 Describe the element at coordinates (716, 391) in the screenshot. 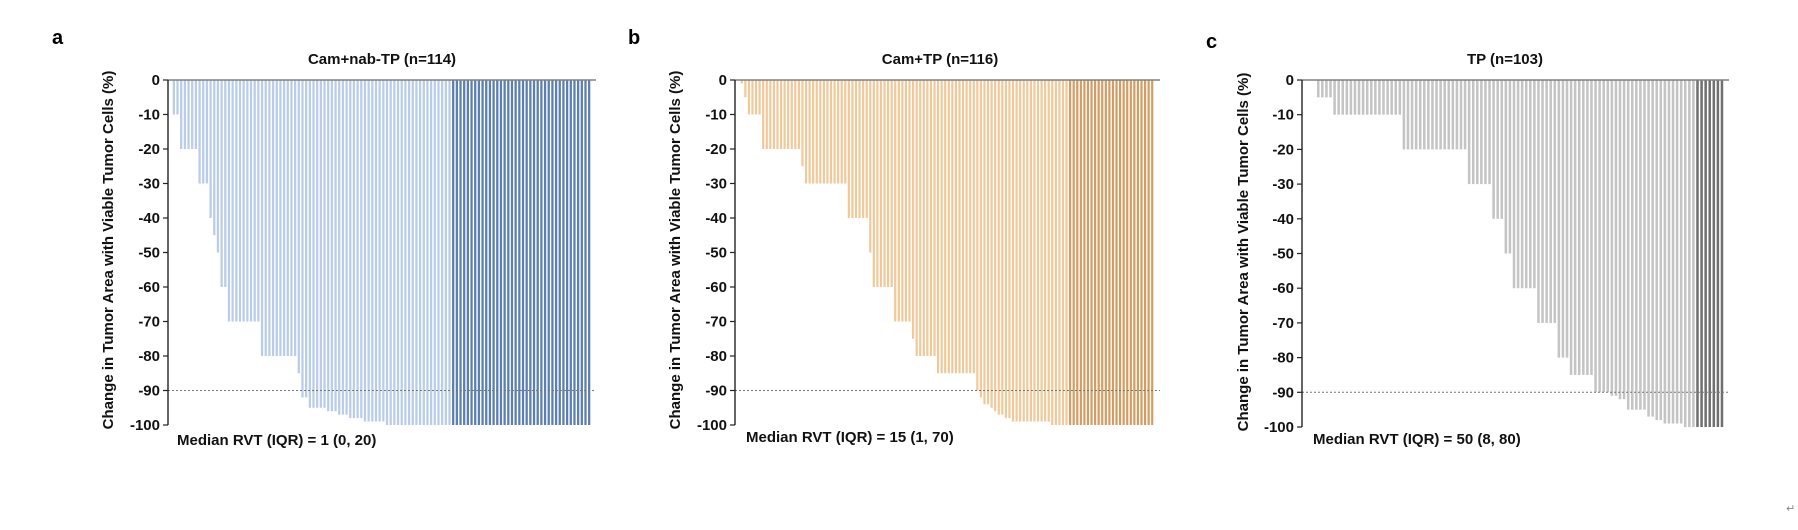

I see `y-tick-label: -90` at that location.